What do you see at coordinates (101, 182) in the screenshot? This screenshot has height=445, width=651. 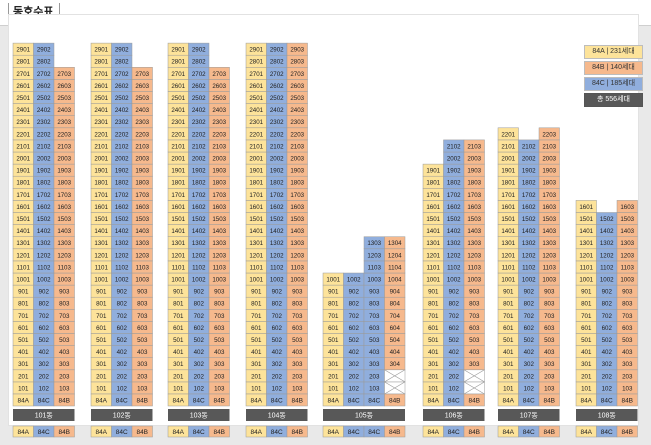 I see `unit-cell: 1801` at bounding box center [101, 182].